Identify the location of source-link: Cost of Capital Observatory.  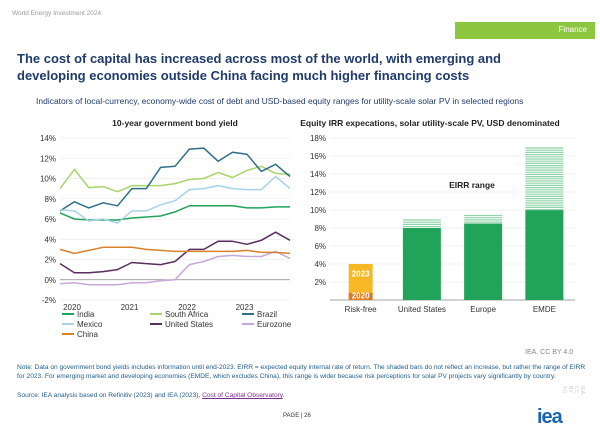
(242, 395).